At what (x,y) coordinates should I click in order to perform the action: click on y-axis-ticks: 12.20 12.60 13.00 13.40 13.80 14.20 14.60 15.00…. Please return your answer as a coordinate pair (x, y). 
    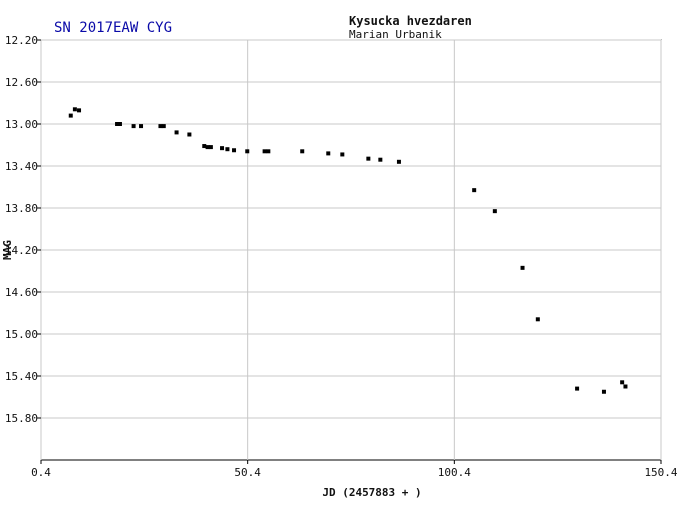
    Looking at the image, I should click on (23, 229).